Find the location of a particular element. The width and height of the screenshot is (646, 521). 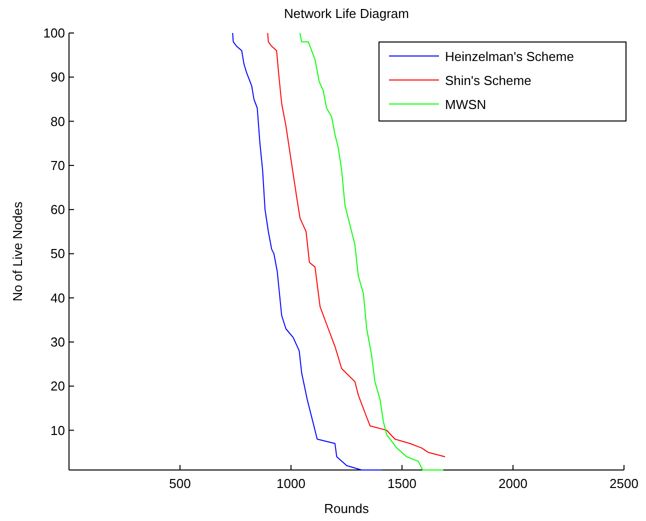

y-tick-label: 40 is located at coordinates (57, 298).